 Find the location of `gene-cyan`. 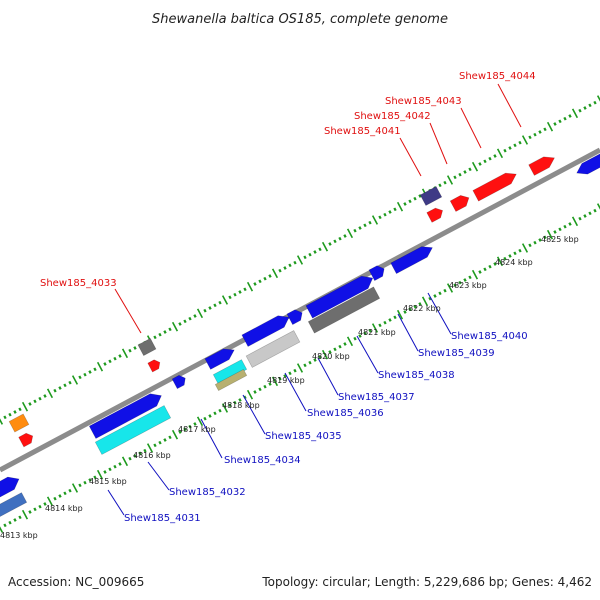

gene-cyan is located at coordinates (133, 430).